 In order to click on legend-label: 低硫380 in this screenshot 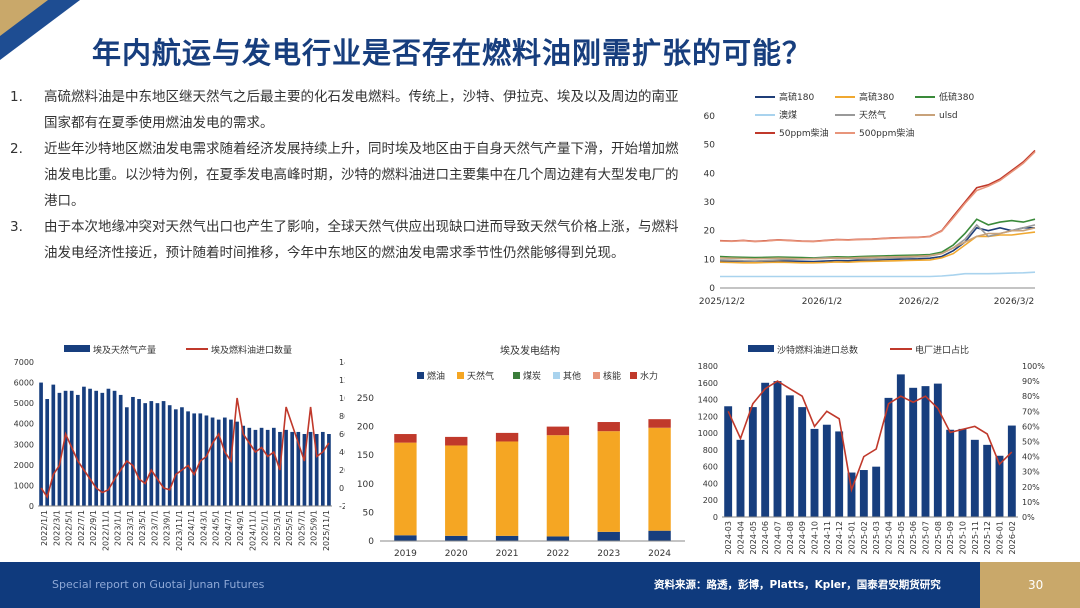, I will do `click(956, 97)`.